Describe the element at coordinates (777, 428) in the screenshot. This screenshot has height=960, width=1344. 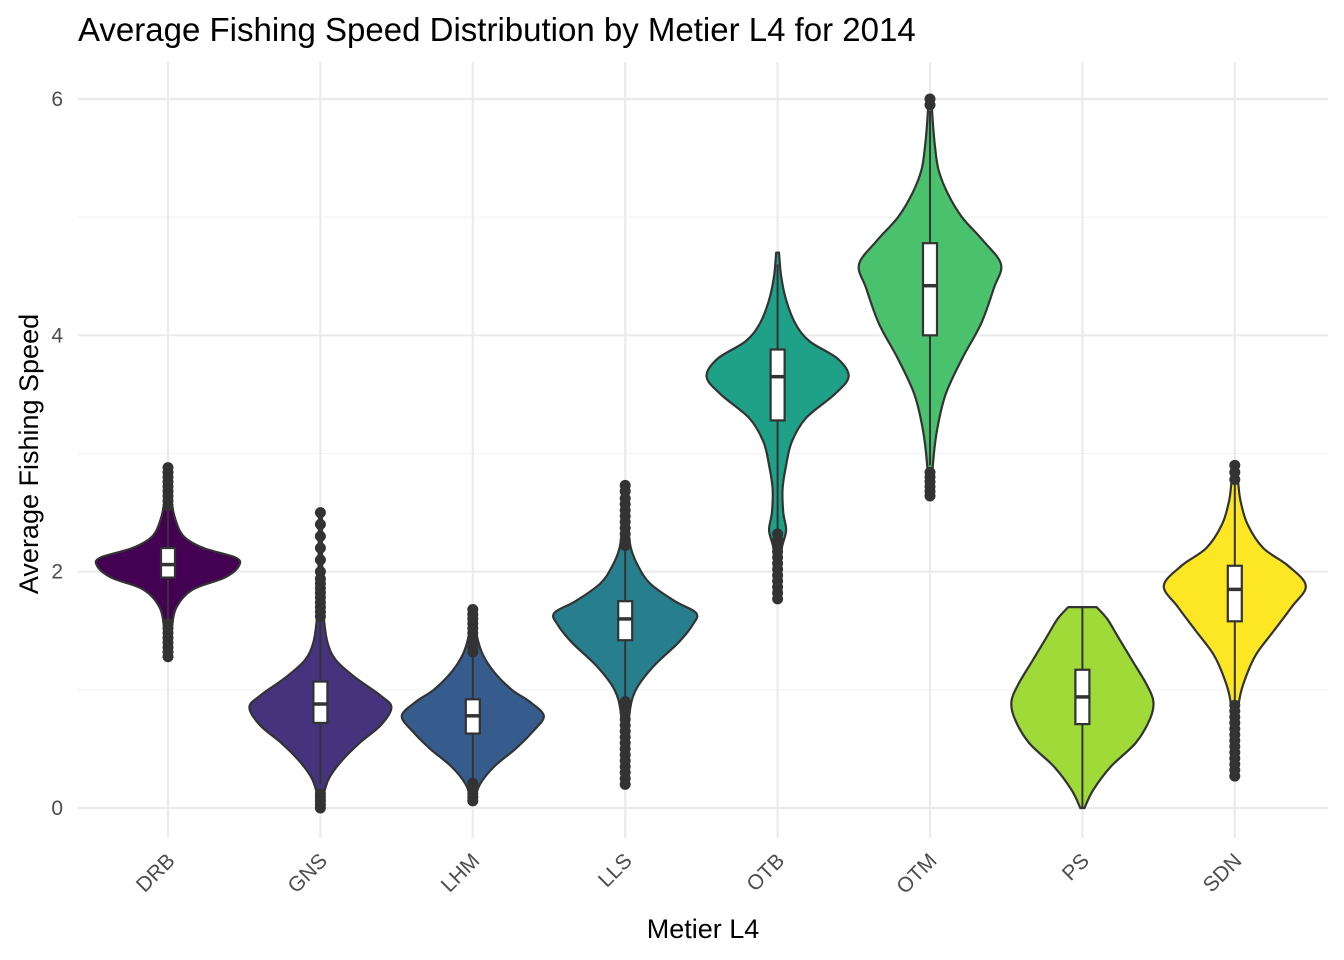
I see `violin-otb` at that location.